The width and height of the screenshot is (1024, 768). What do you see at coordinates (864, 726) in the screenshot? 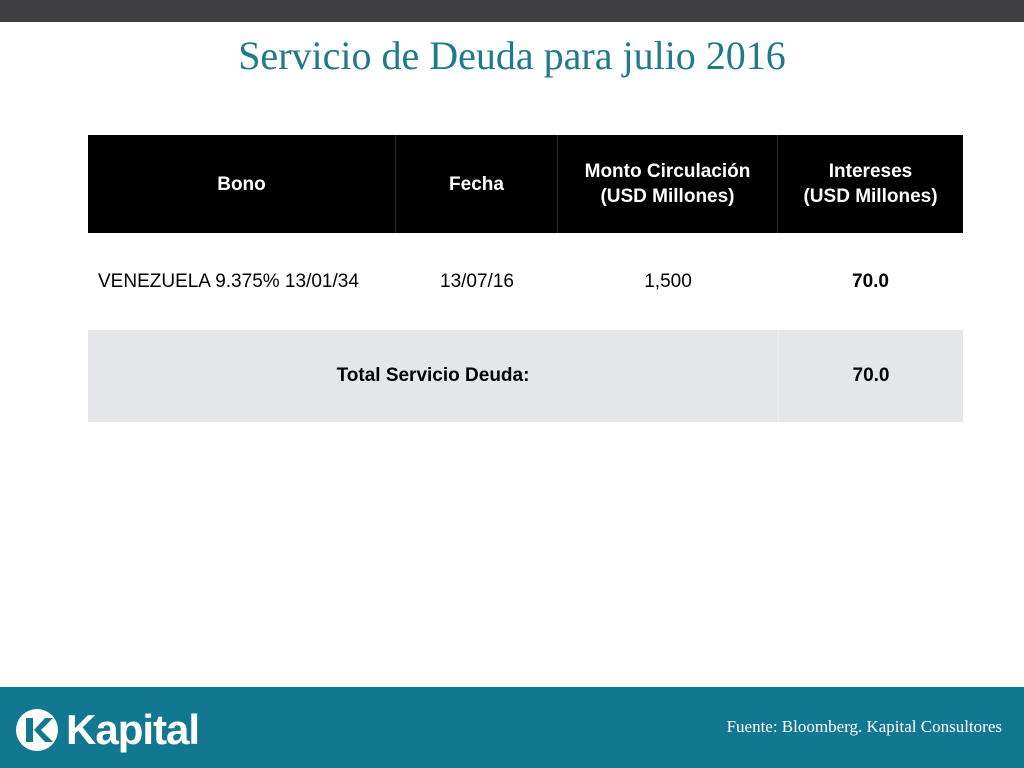
I see `source-note: Fuente: Bloomberg. Kapital Consultores` at bounding box center [864, 726].